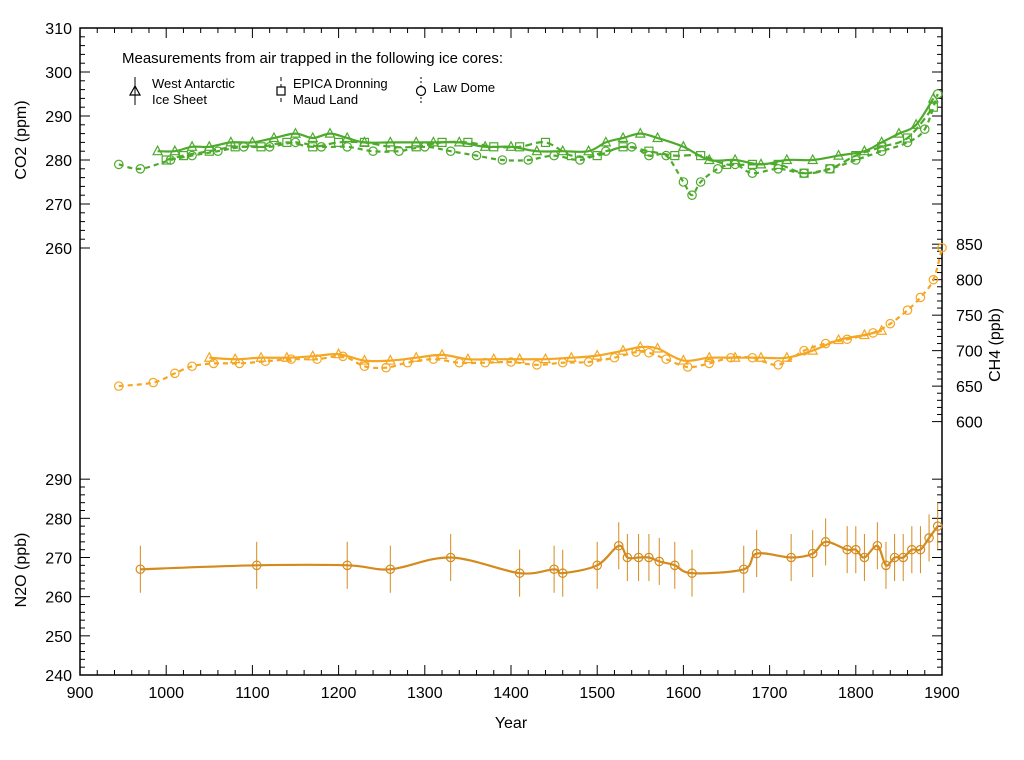 Image resolution: width=1024 pixels, height=760 pixels. I want to click on n2o-y-tick-label: 240, so click(58, 676).